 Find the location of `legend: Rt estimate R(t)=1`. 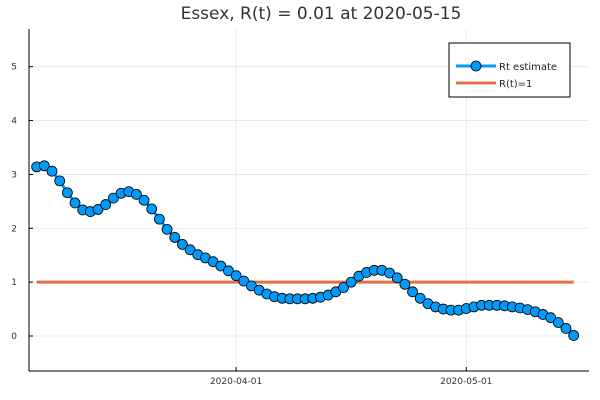

legend: Rt estimate R(t)=1 is located at coordinates (509, 70).